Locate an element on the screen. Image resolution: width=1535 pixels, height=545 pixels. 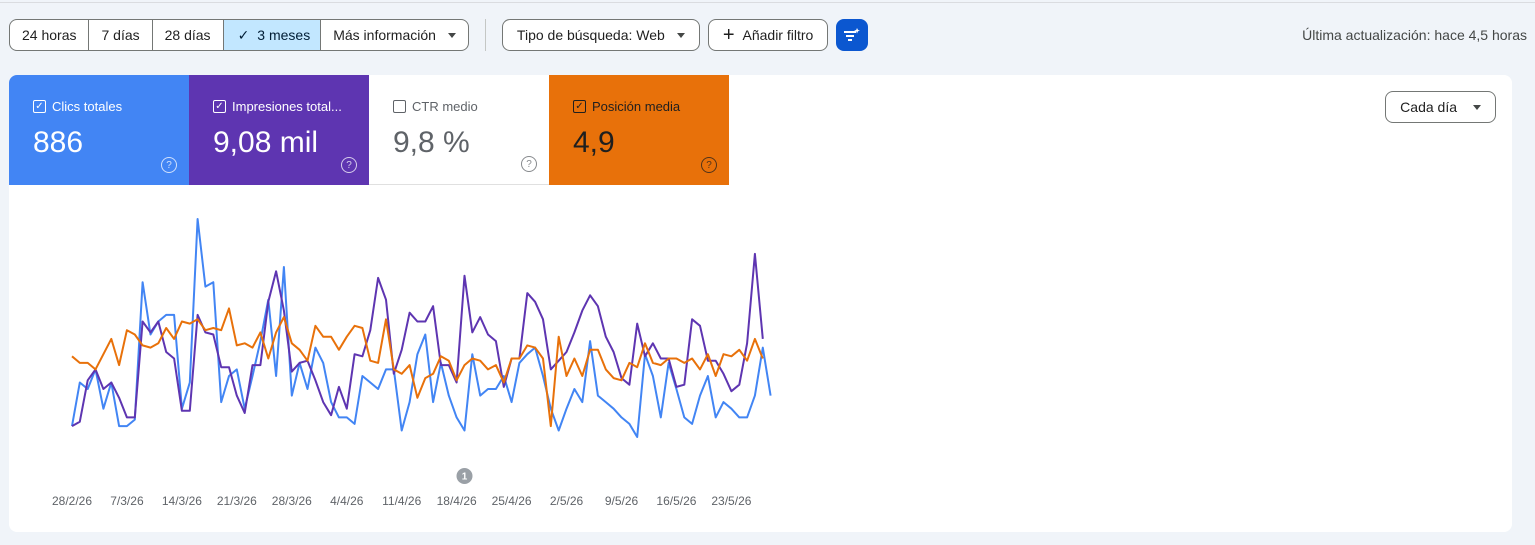
range-24h-button: 24 horas is located at coordinates (50, 35).